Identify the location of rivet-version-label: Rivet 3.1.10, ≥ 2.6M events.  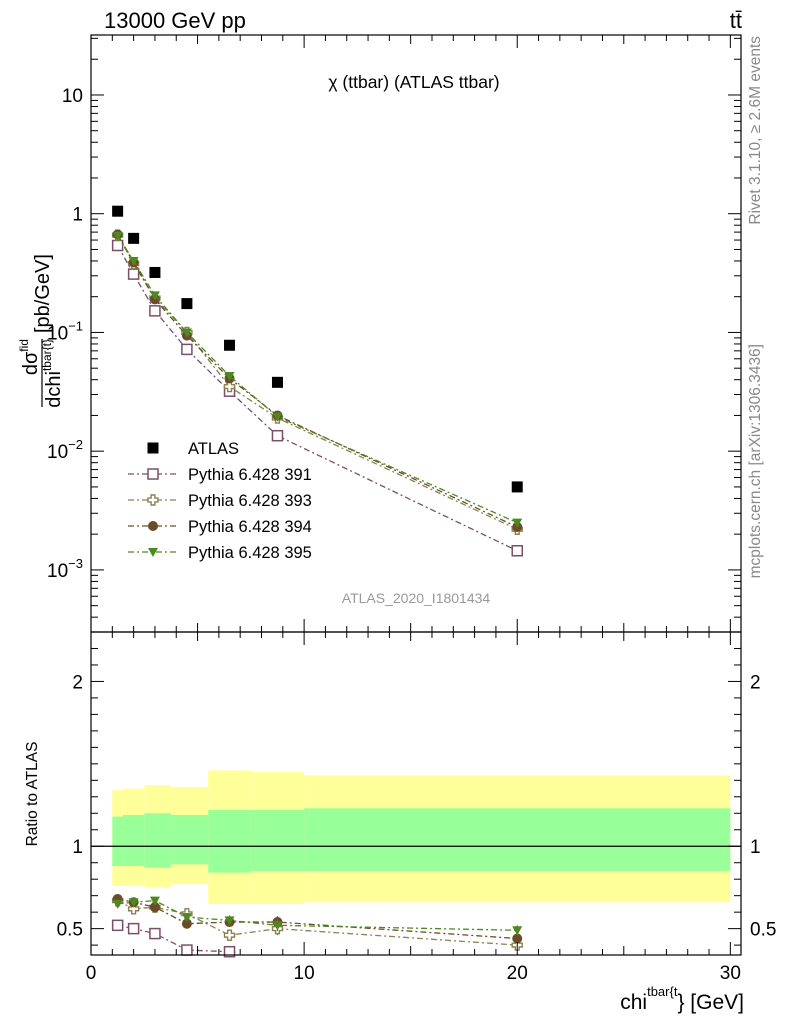
(755, 130).